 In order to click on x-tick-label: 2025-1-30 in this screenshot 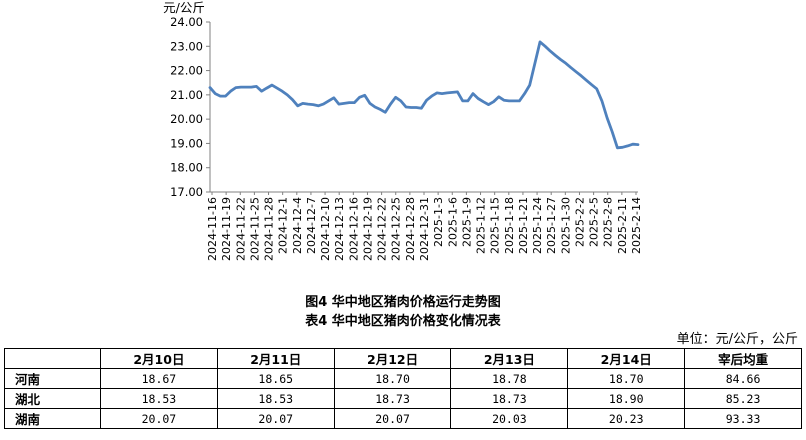, I will do `click(565, 225)`.